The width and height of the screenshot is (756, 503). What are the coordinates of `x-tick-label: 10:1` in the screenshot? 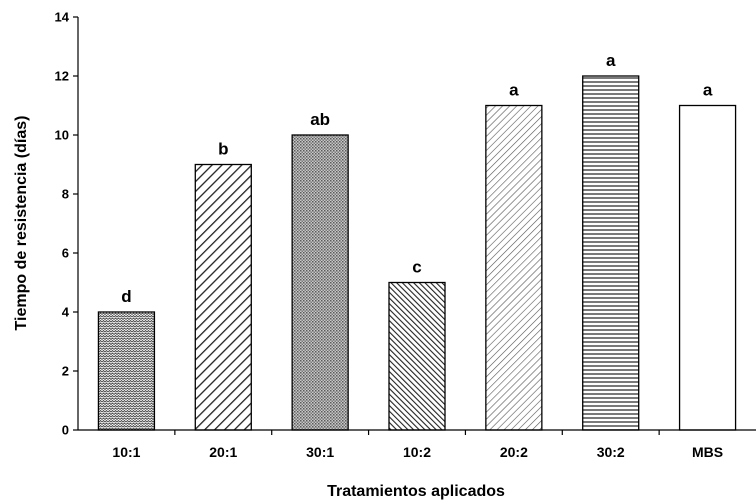 It's located at (126, 452).